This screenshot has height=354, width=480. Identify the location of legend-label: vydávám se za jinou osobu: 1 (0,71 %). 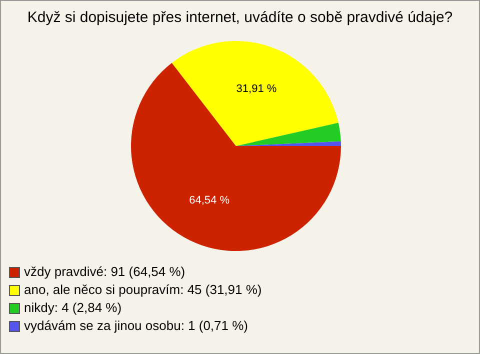
(136, 326).